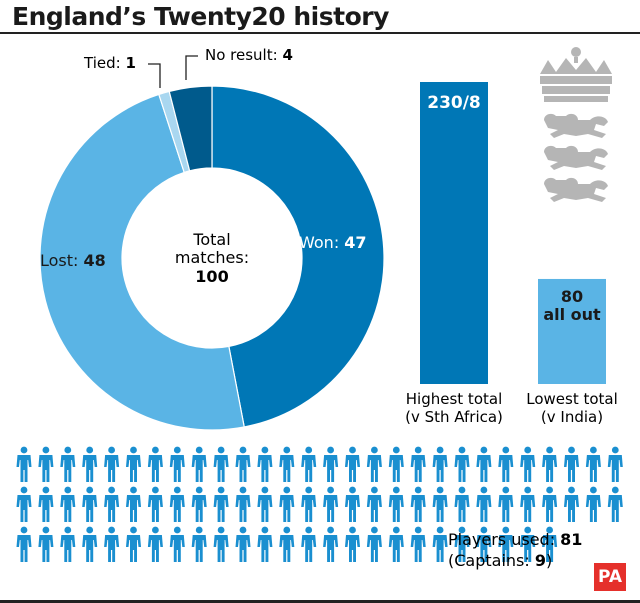  What do you see at coordinates (320, 601) in the screenshot?
I see `bottom-divider` at bounding box center [320, 601].